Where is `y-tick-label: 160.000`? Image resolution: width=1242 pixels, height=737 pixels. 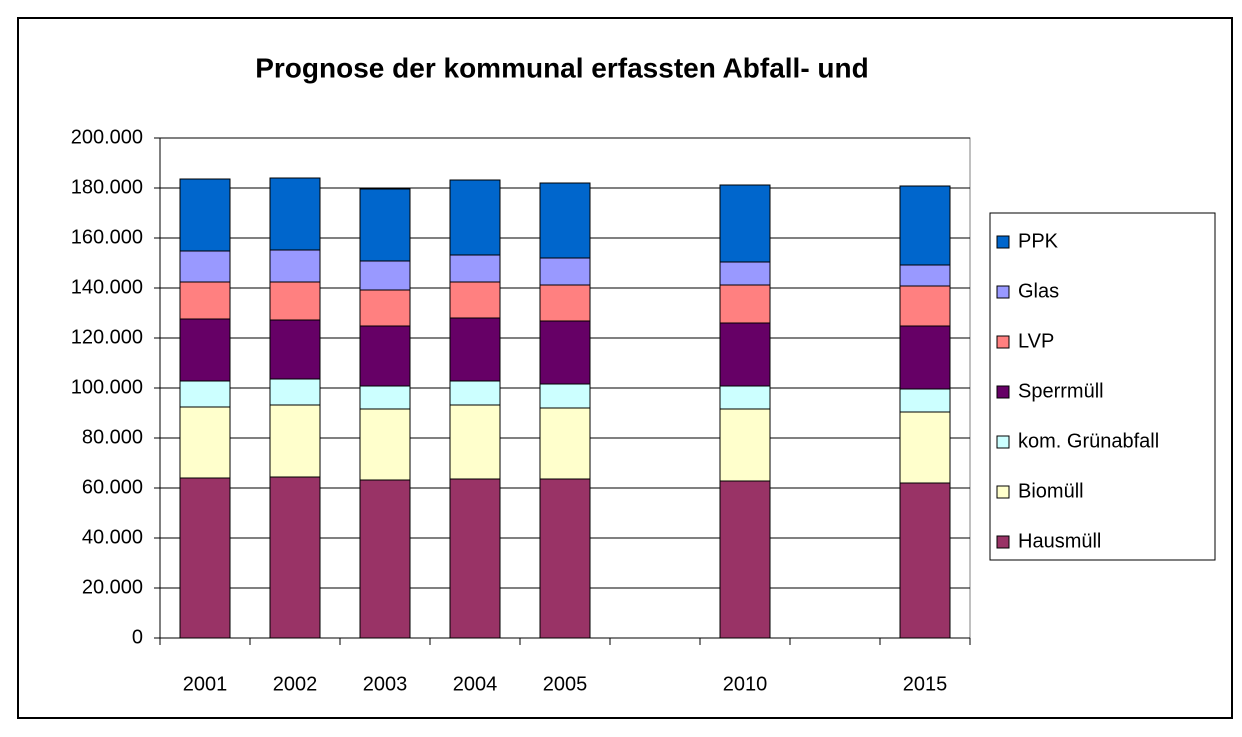
y-tick-label: 160.000 is located at coordinates (107, 237).